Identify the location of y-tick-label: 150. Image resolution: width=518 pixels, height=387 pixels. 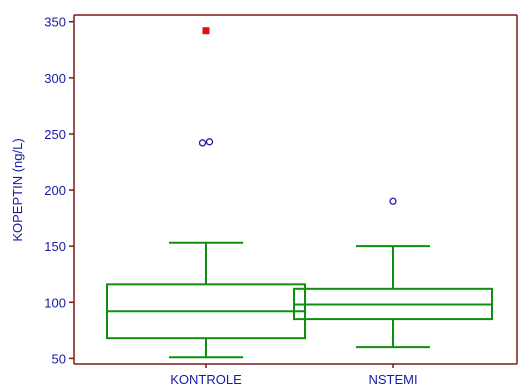
(55, 246).